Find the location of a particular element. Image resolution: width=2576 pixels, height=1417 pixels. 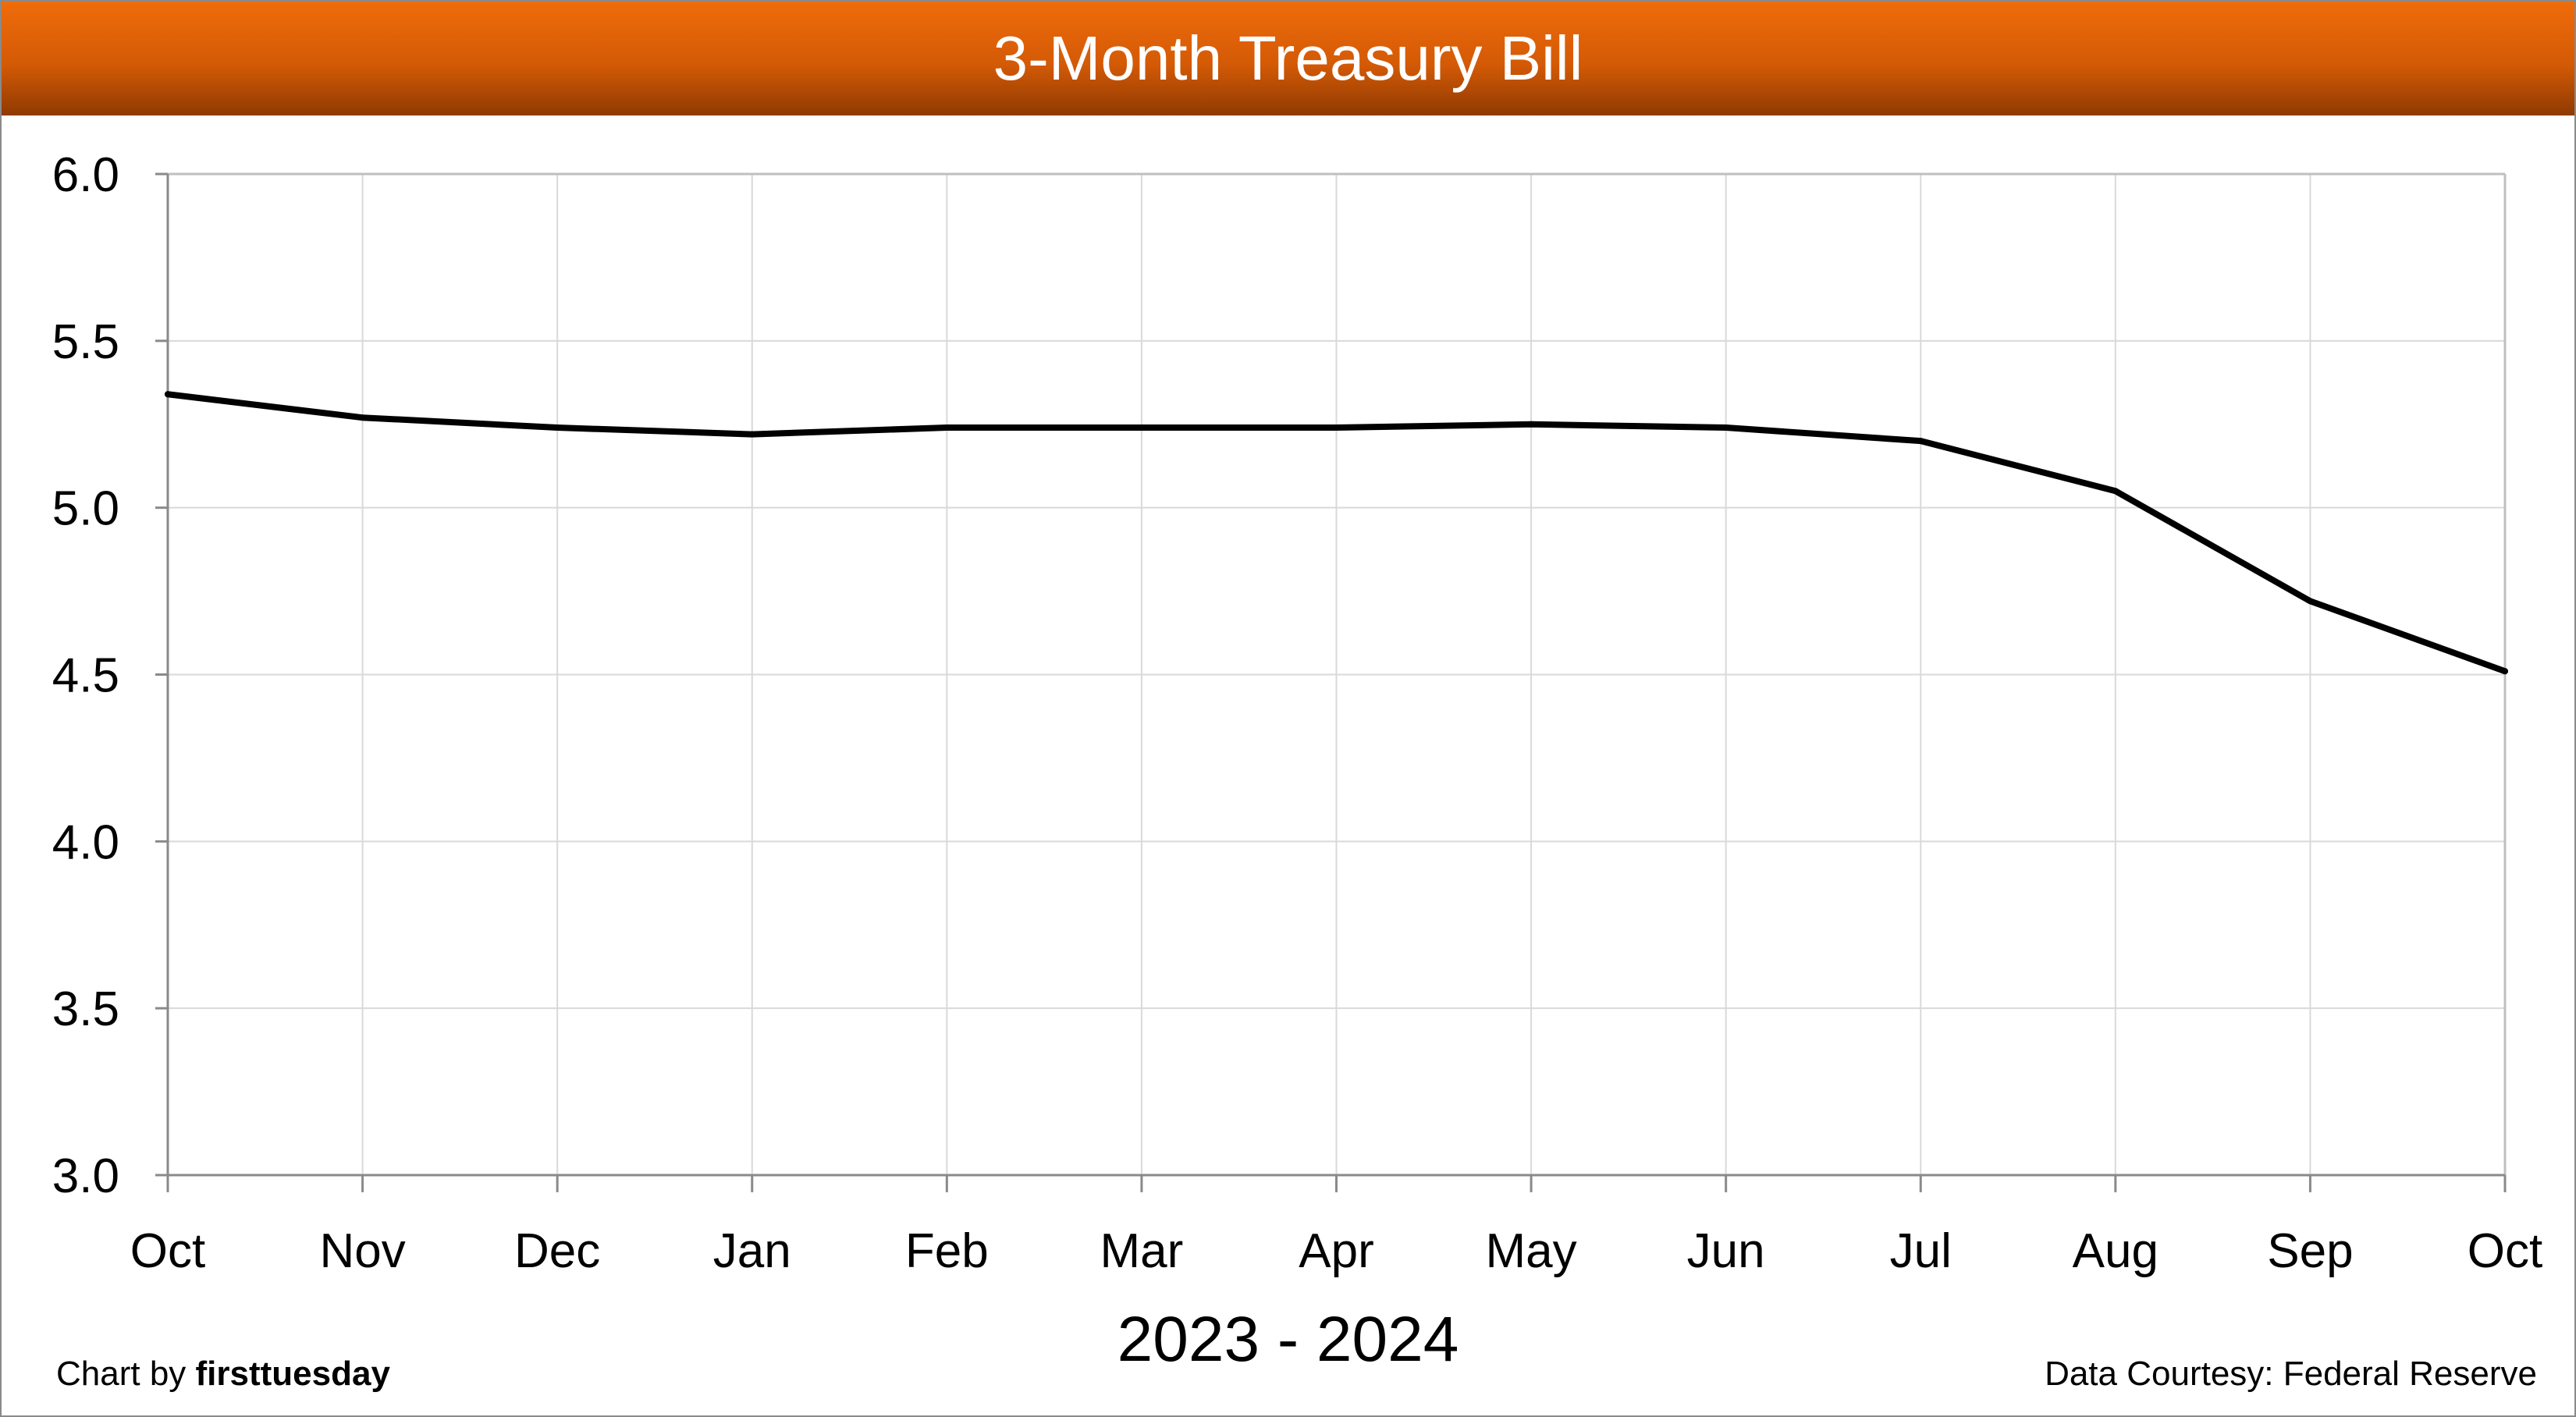

x-tick-label: Jan is located at coordinates (752, 1251).